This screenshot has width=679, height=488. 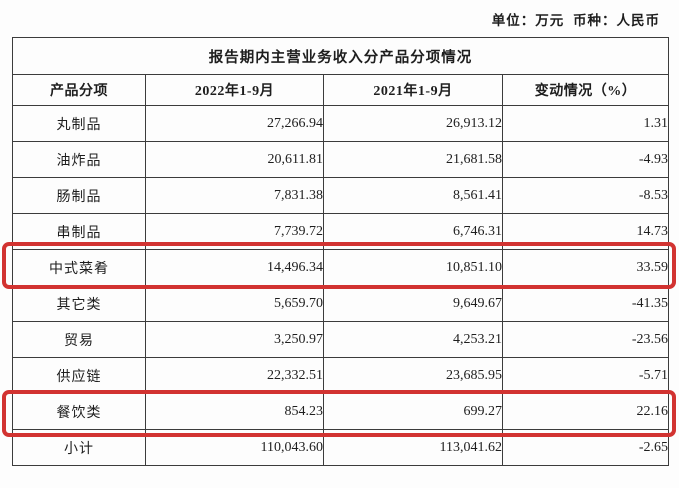 I want to click on product-label: 餐饮类, so click(x=79, y=411).